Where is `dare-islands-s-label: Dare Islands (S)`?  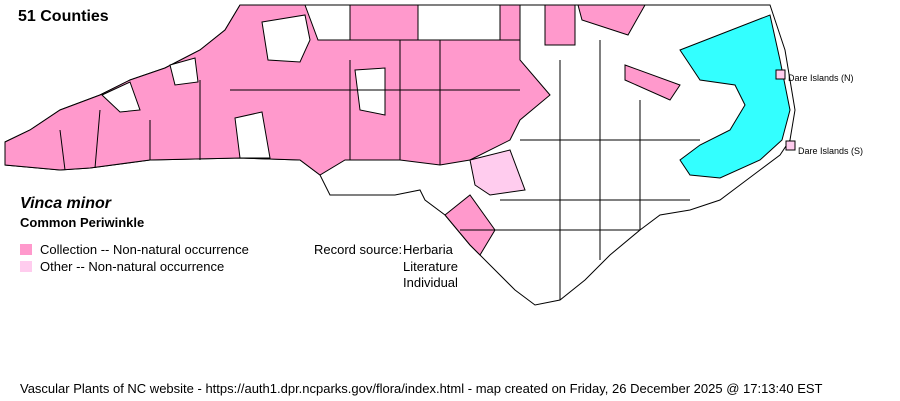 dare-islands-s-label: Dare Islands (S) is located at coordinates (831, 151).